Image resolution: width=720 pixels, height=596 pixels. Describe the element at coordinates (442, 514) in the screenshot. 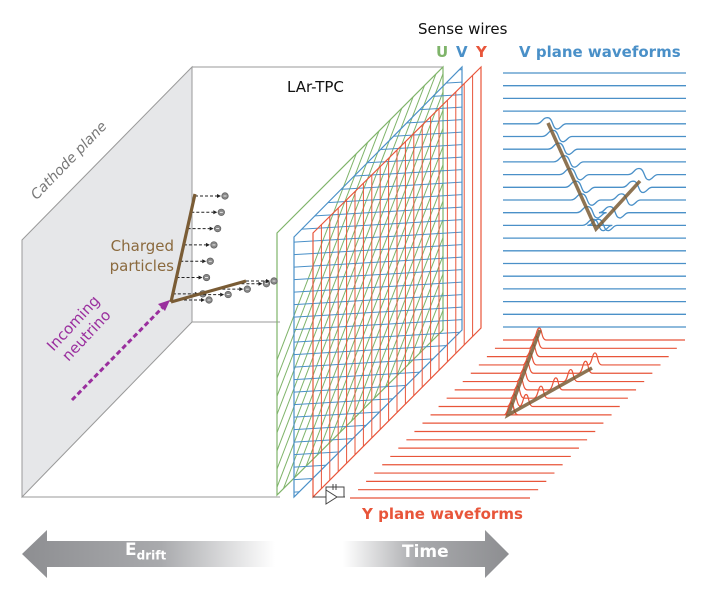

I see `y-plane-waveforms-label: Y plane waveforms` at that location.